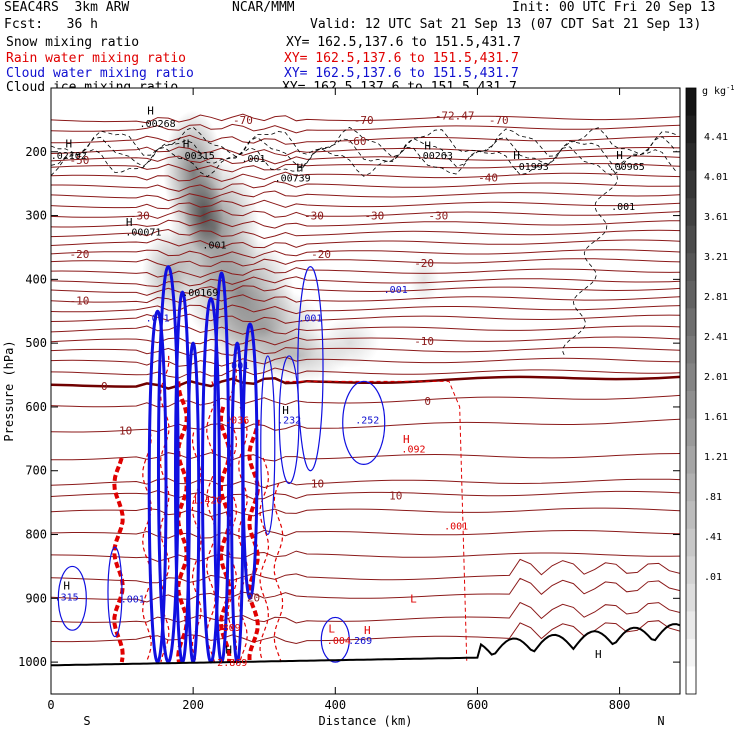 Image resolution: width=740 pixels, height=740 pixels. Describe the element at coordinates (36, 598) in the screenshot. I see `y-tick-label: 900` at that location.